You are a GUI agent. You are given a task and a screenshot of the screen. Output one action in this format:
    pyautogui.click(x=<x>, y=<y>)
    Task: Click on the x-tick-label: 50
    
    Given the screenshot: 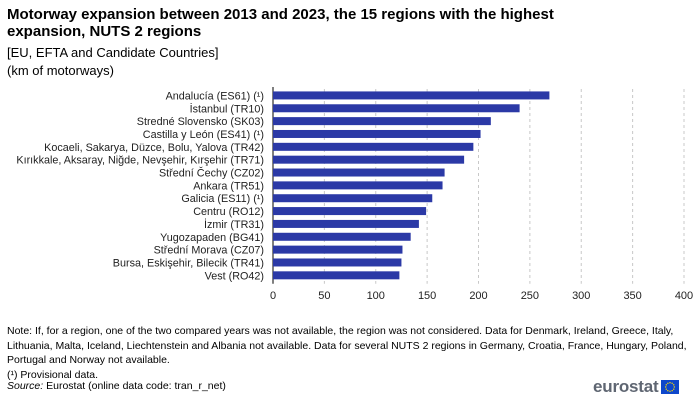 What is the action you would take?
    pyautogui.click(x=324, y=296)
    